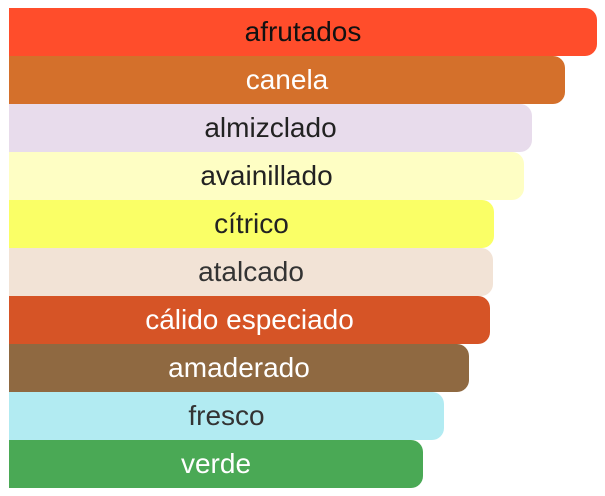  I want to click on bar-label-1: canela, so click(287, 79).